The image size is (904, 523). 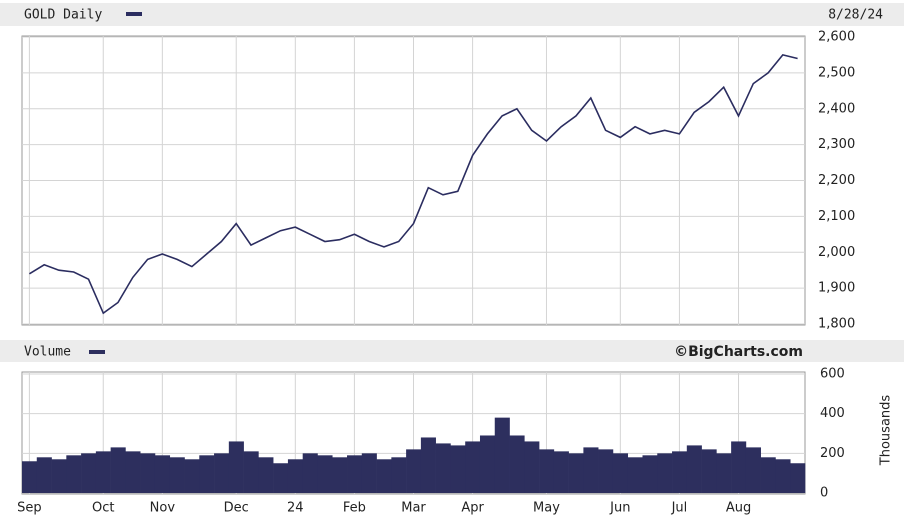 What do you see at coordinates (836, 324) in the screenshot?
I see `y-tick-label: 1,800` at bounding box center [836, 324].